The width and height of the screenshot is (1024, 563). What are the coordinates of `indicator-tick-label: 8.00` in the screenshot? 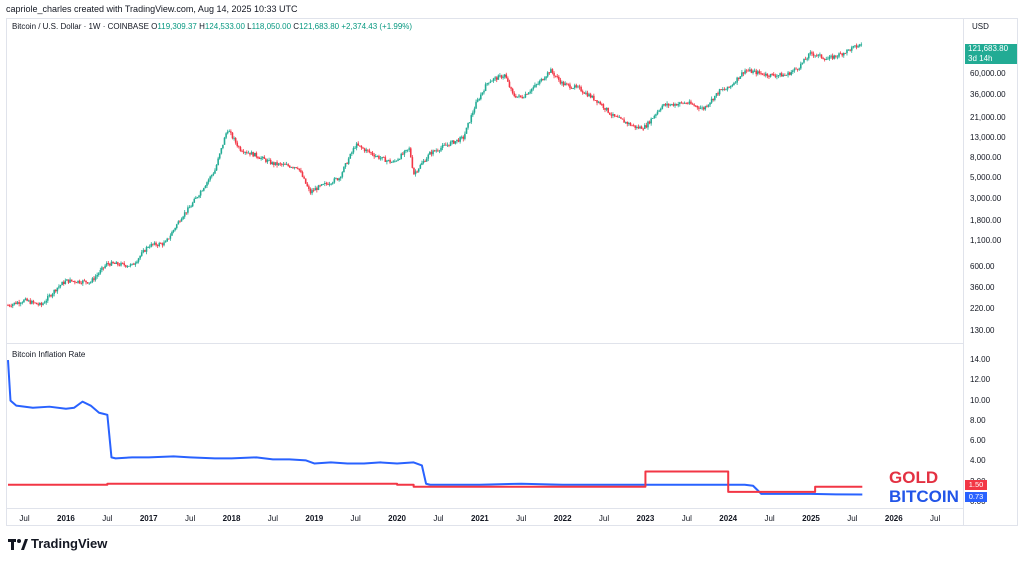 It's located at (978, 420).